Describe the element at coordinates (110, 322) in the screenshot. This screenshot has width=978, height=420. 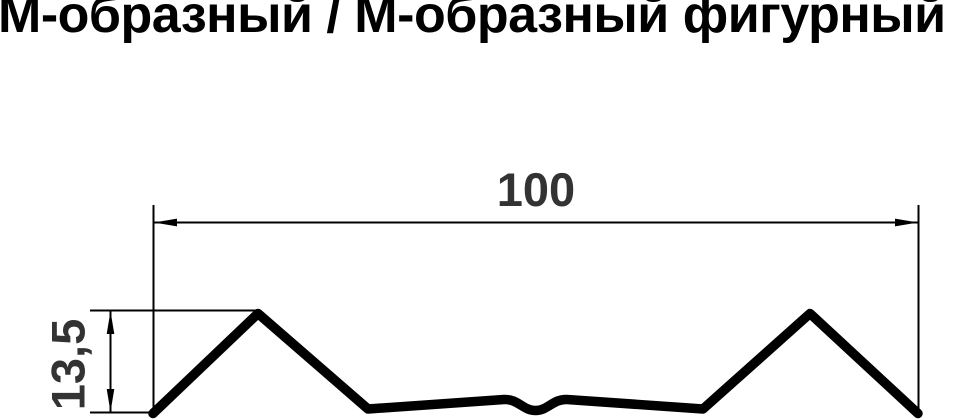
I see `height-arrow-up-icon` at that location.